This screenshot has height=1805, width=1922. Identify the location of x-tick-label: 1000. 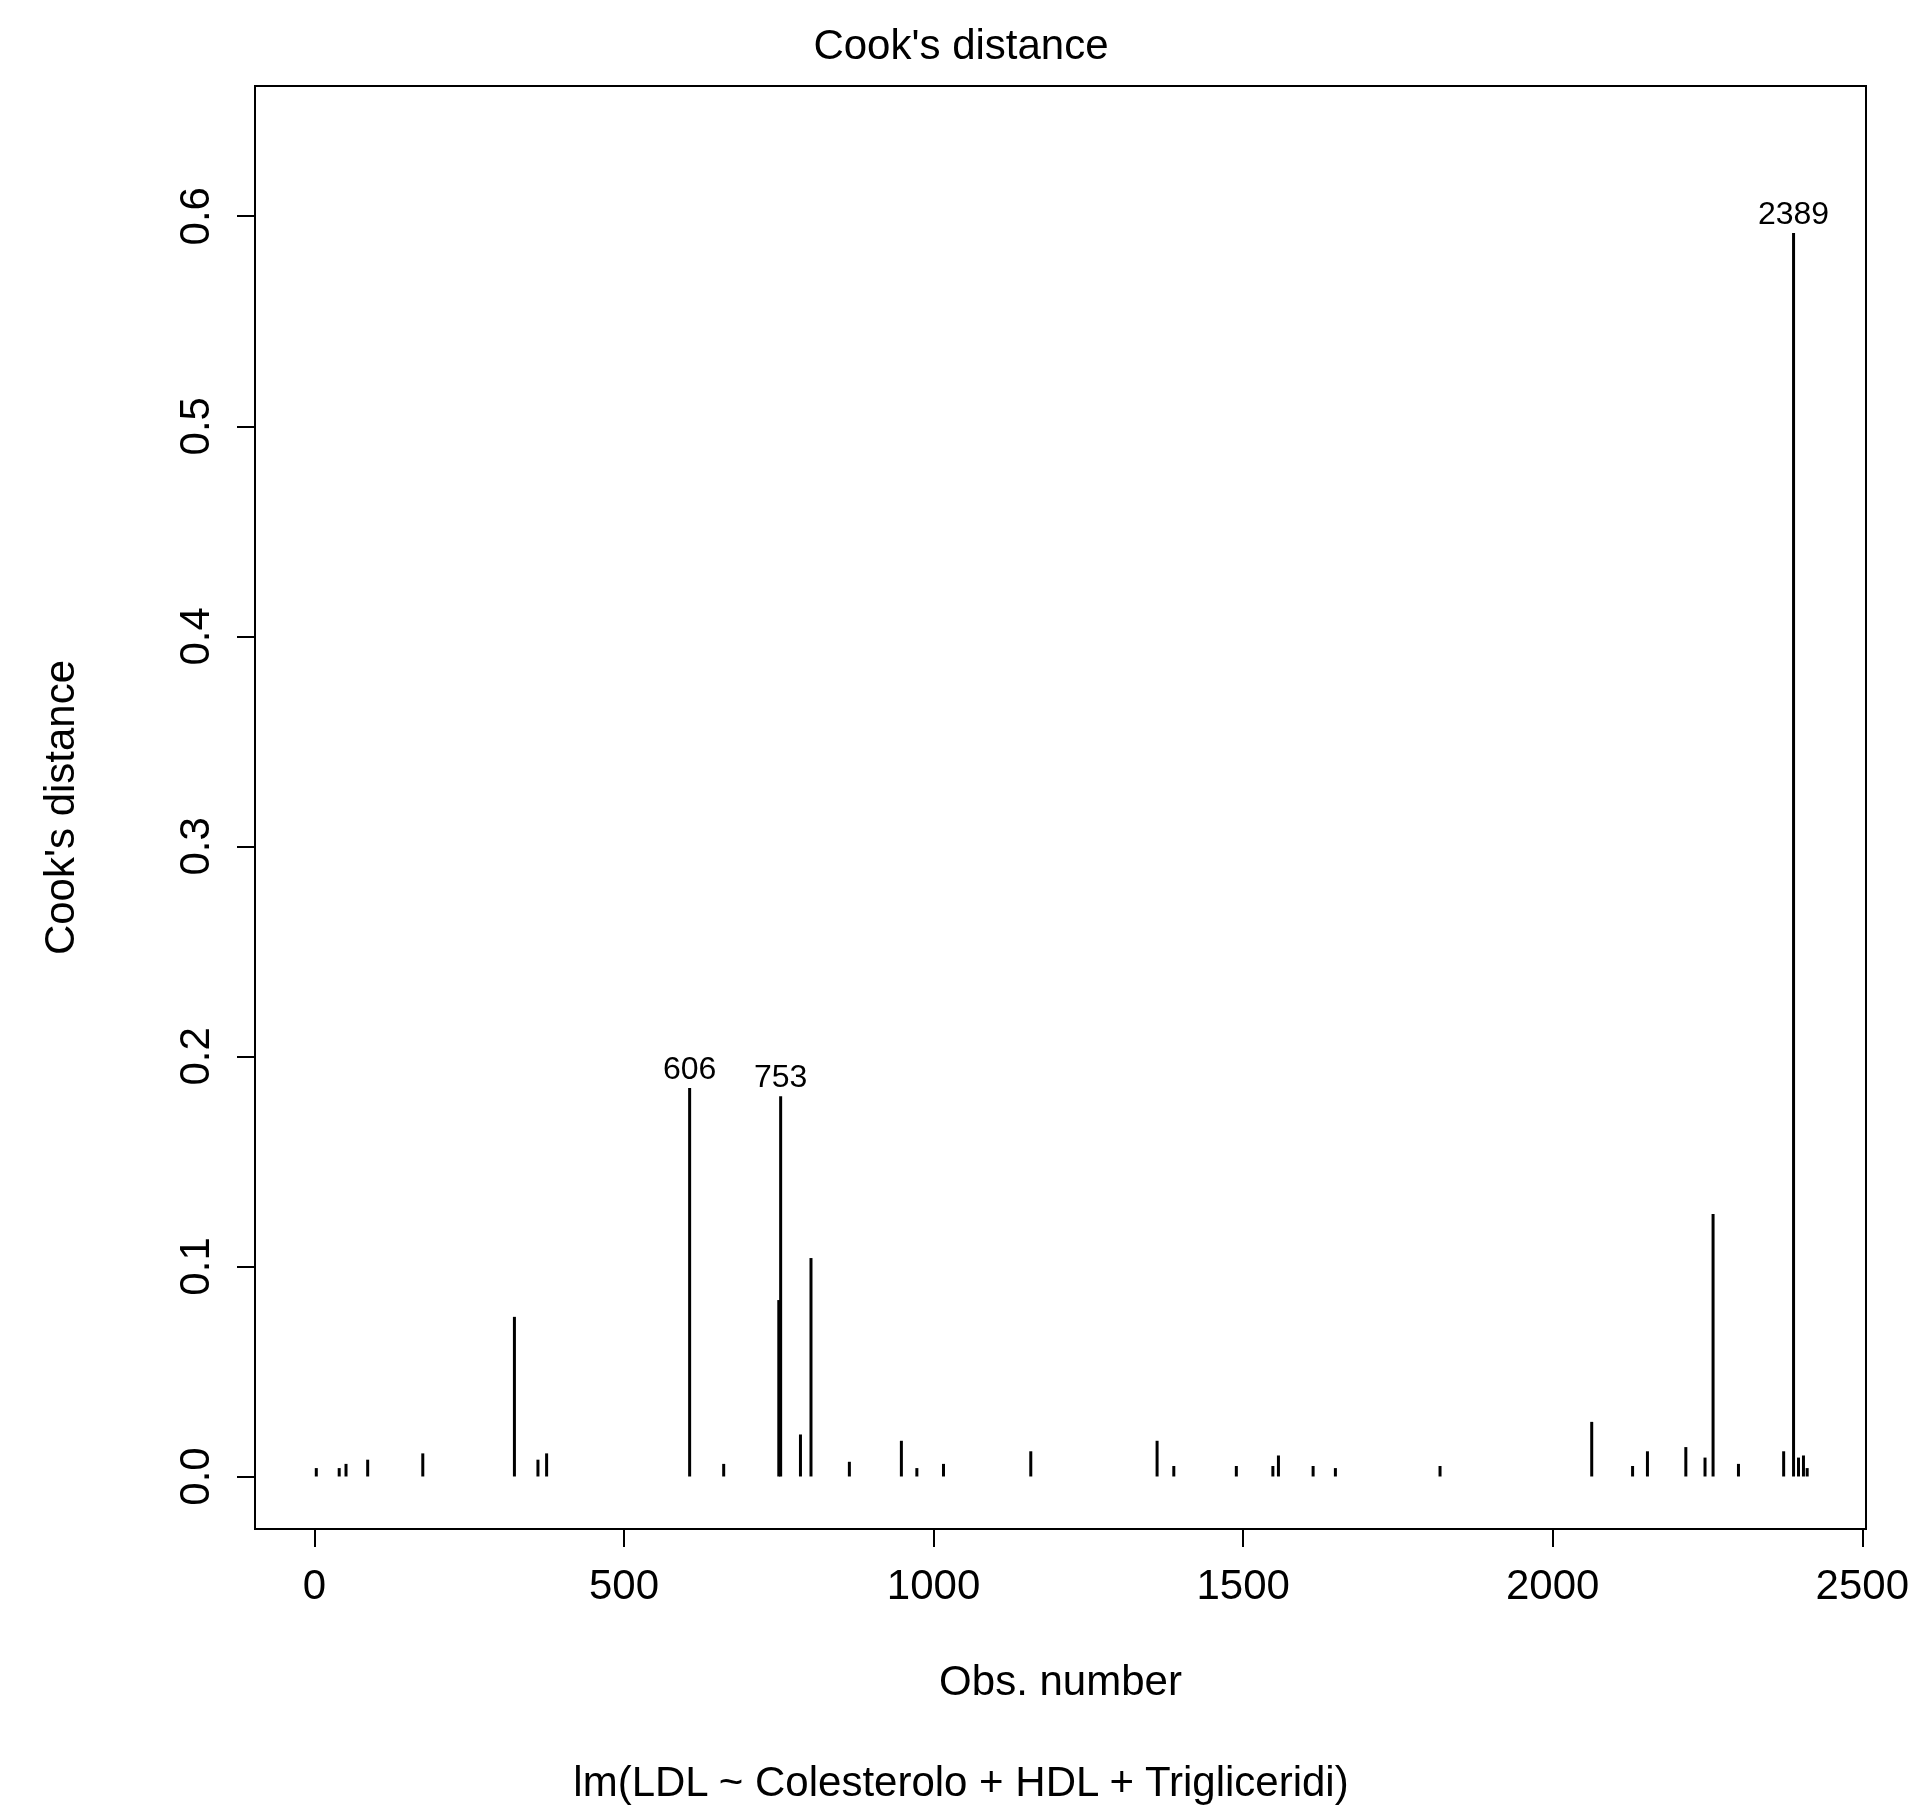
(933, 1584).